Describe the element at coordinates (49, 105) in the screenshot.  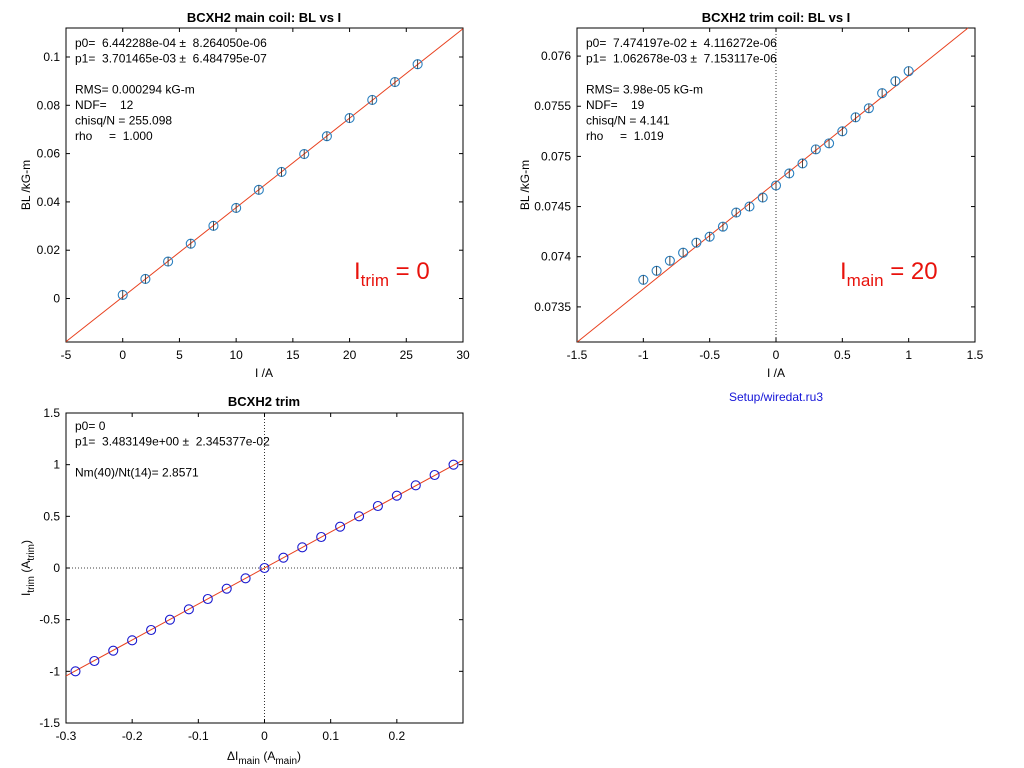
I see `y-tick-label: 0.08` at that location.